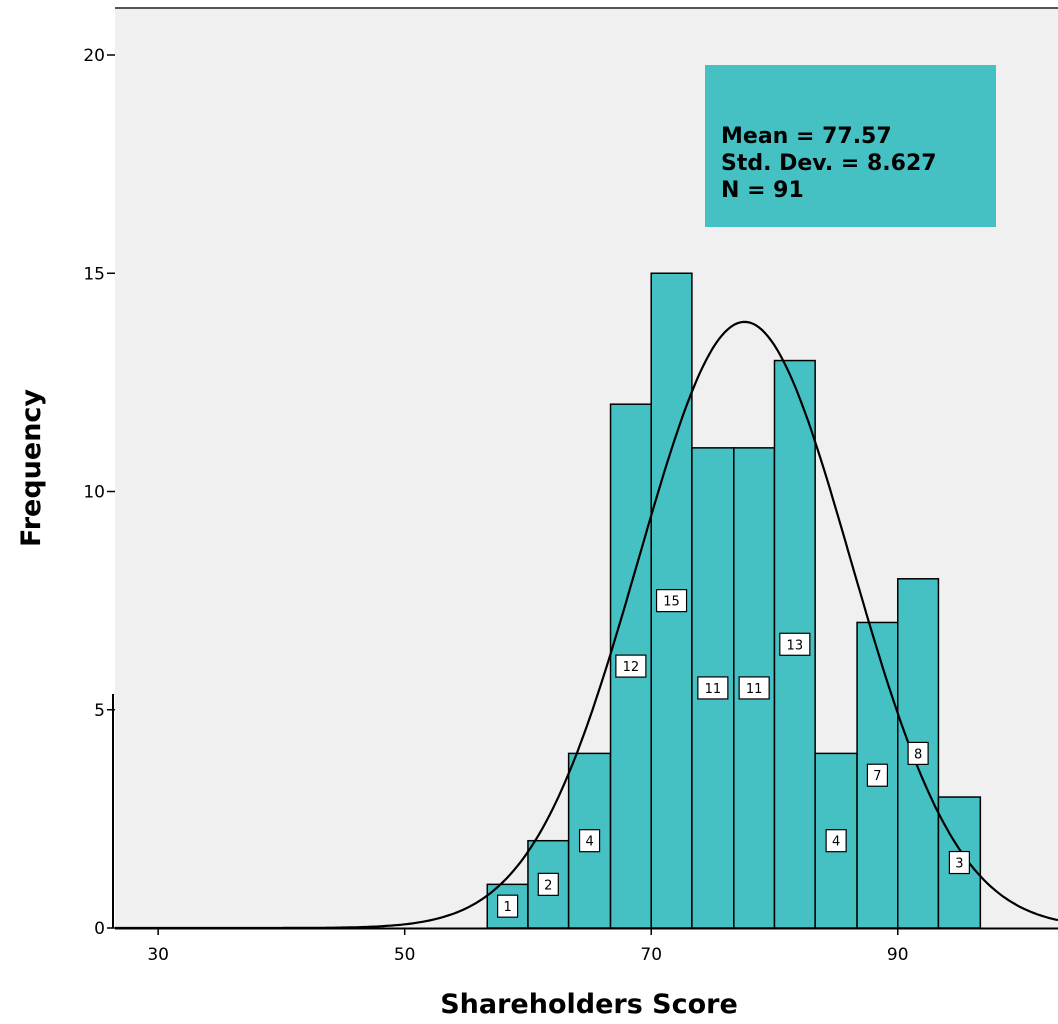 The height and width of the screenshot is (1024, 1058). What do you see at coordinates (99, 711) in the screenshot?
I see `y-tick-label: 5` at bounding box center [99, 711].